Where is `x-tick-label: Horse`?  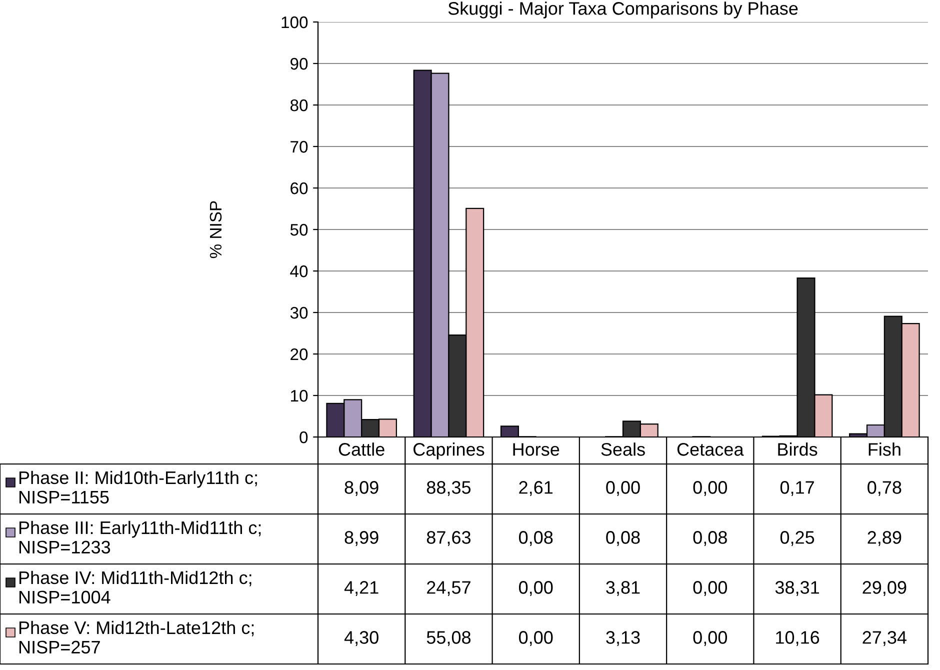 x-tick-label: Horse is located at coordinates (536, 449).